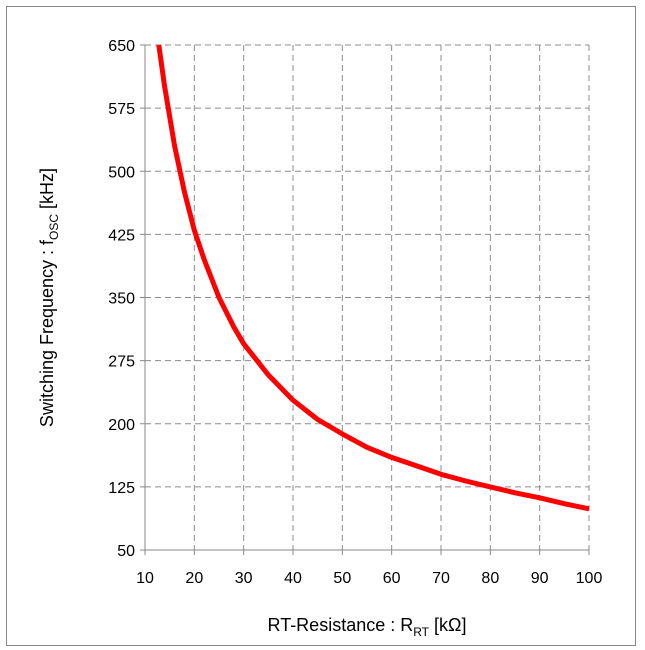 The image size is (645, 650). What do you see at coordinates (244, 578) in the screenshot?
I see `x-tick-label: 30` at bounding box center [244, 578].